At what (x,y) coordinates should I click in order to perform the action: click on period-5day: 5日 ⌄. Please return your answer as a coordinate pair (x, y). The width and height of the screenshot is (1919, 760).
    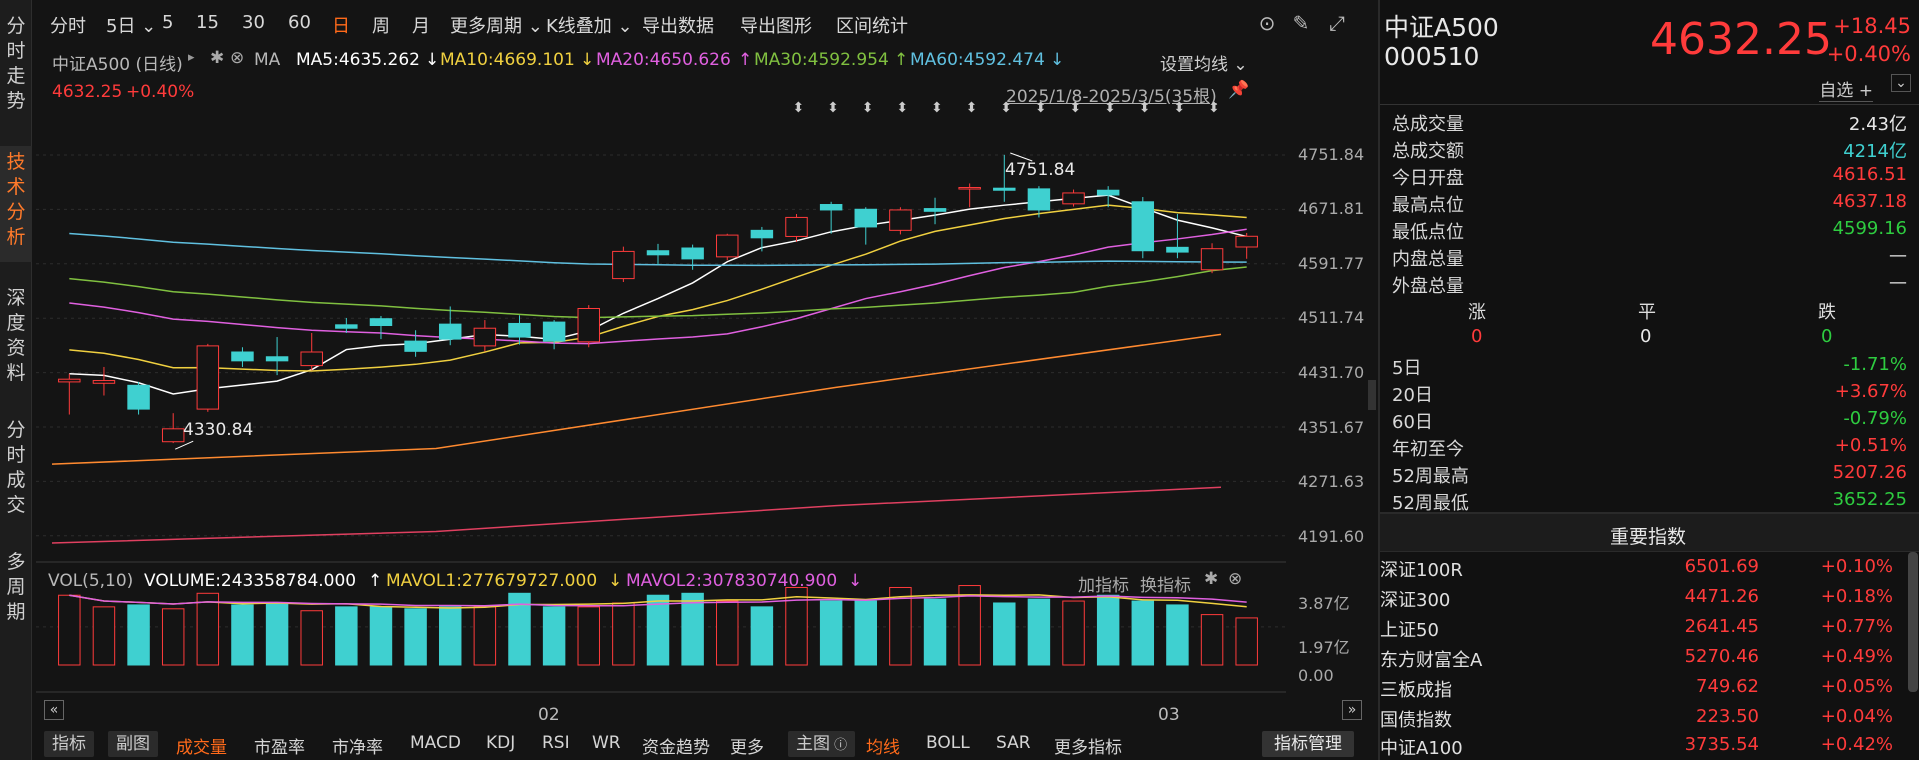
    Looking at the image, I should click on (131, 26).